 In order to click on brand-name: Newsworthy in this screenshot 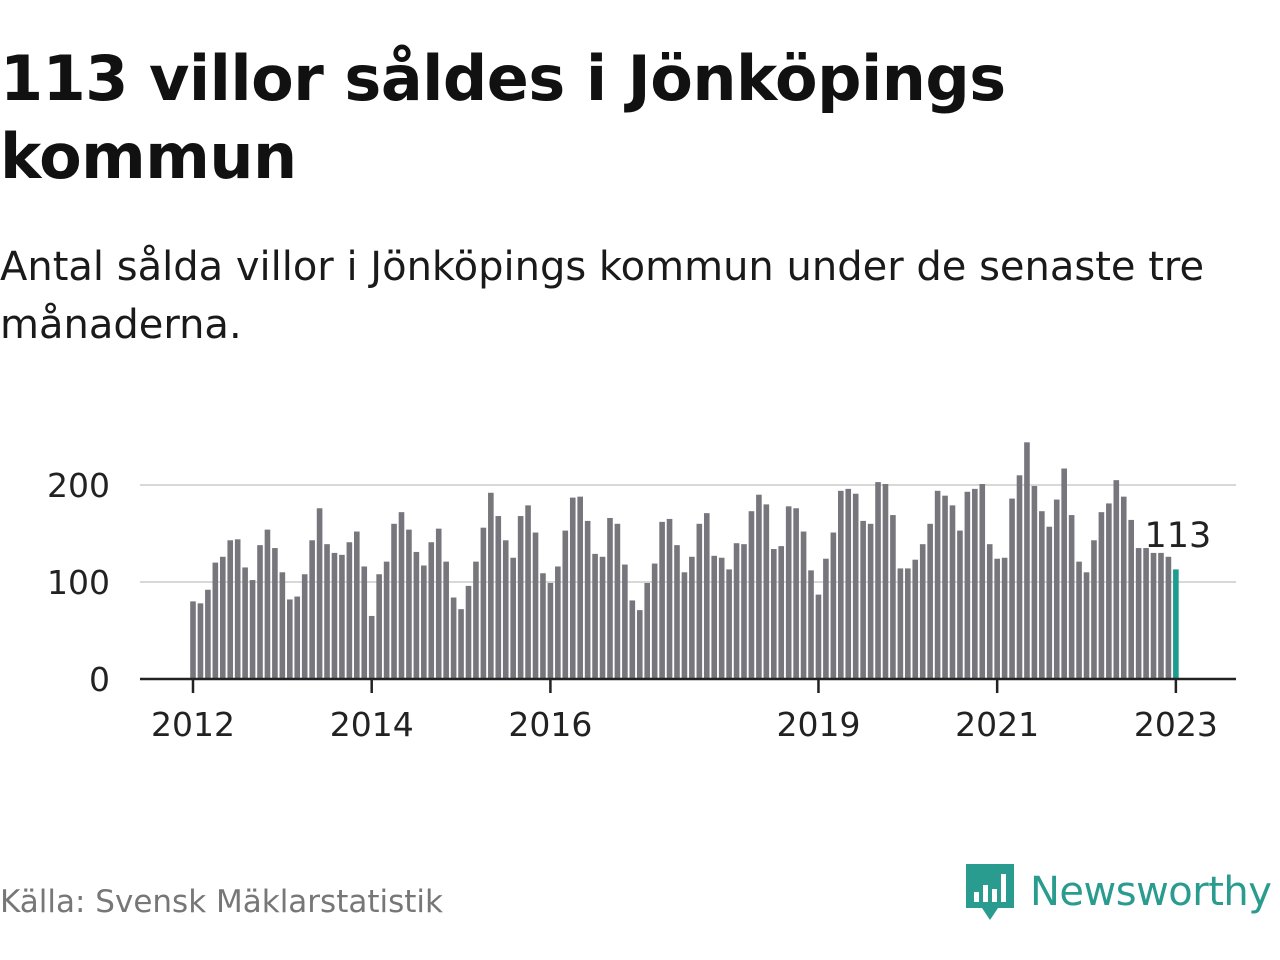, I will do `click(1151, 892)`.